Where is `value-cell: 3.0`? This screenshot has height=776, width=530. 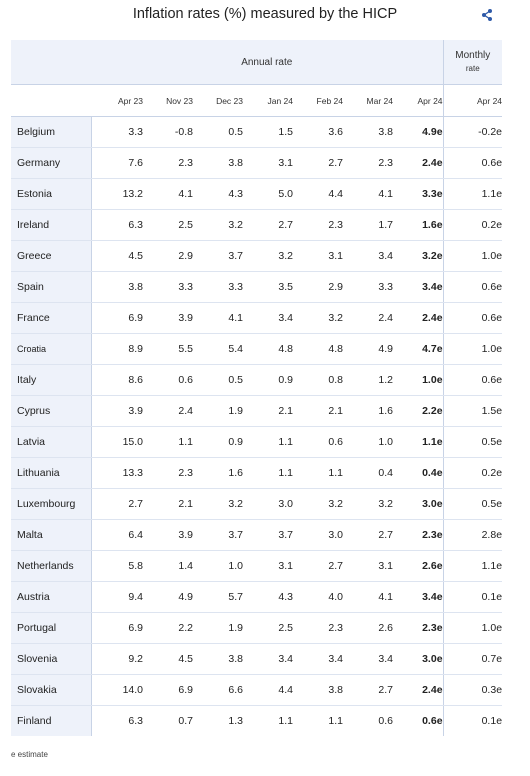
value-cell: 3.0 is located at coordinates (318, 535).